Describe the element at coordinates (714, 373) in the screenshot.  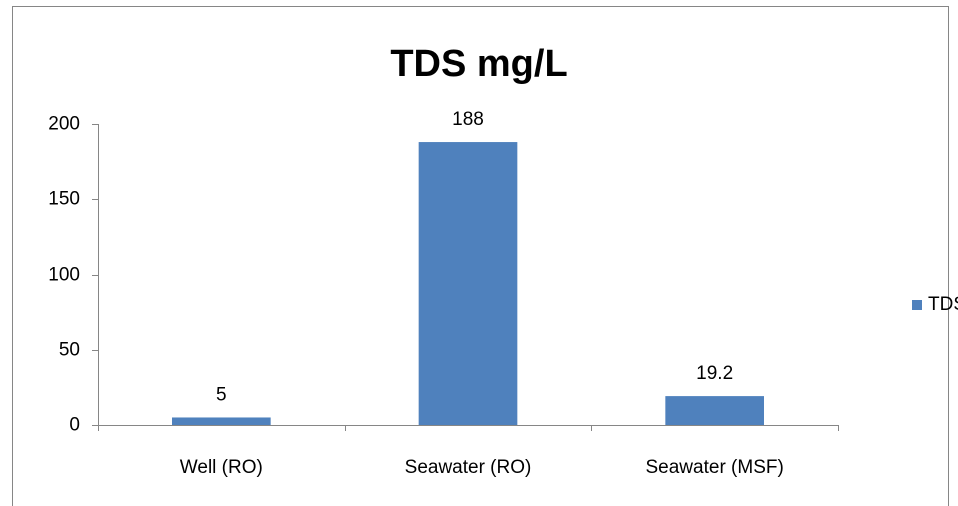
I see `data-label: 19.2` at that location.